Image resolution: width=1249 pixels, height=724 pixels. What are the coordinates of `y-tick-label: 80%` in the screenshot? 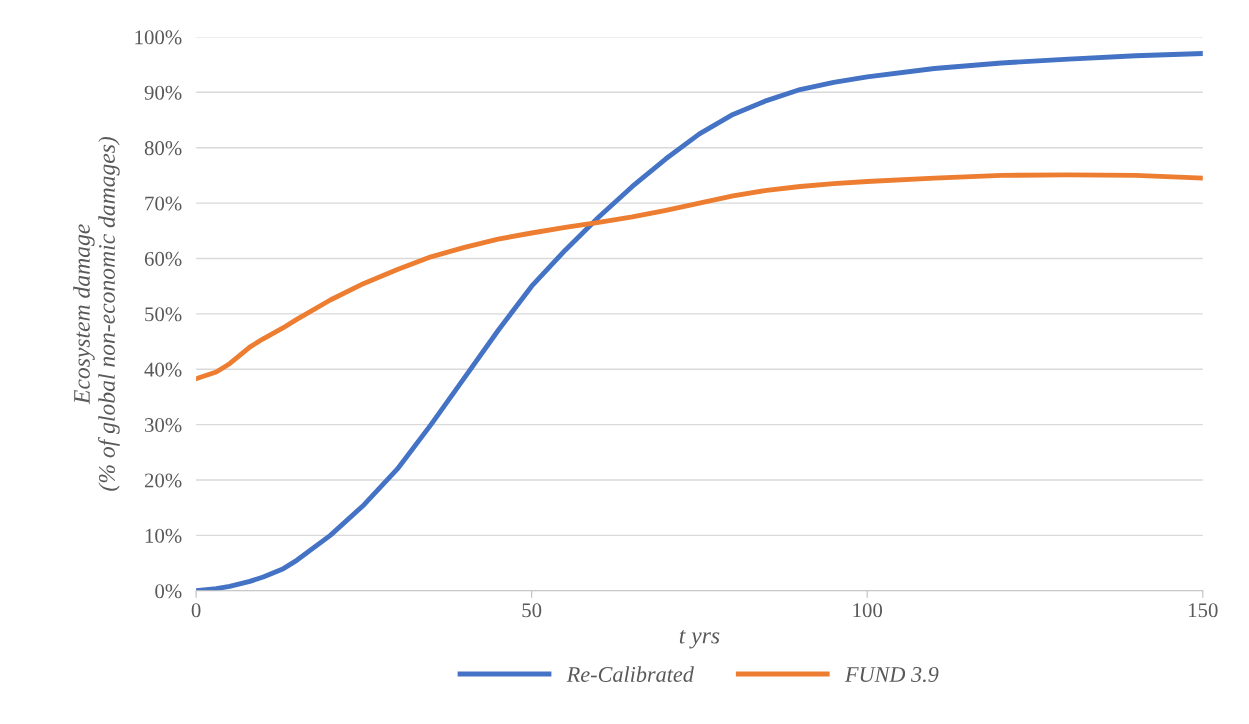 It's located at (163, 148).